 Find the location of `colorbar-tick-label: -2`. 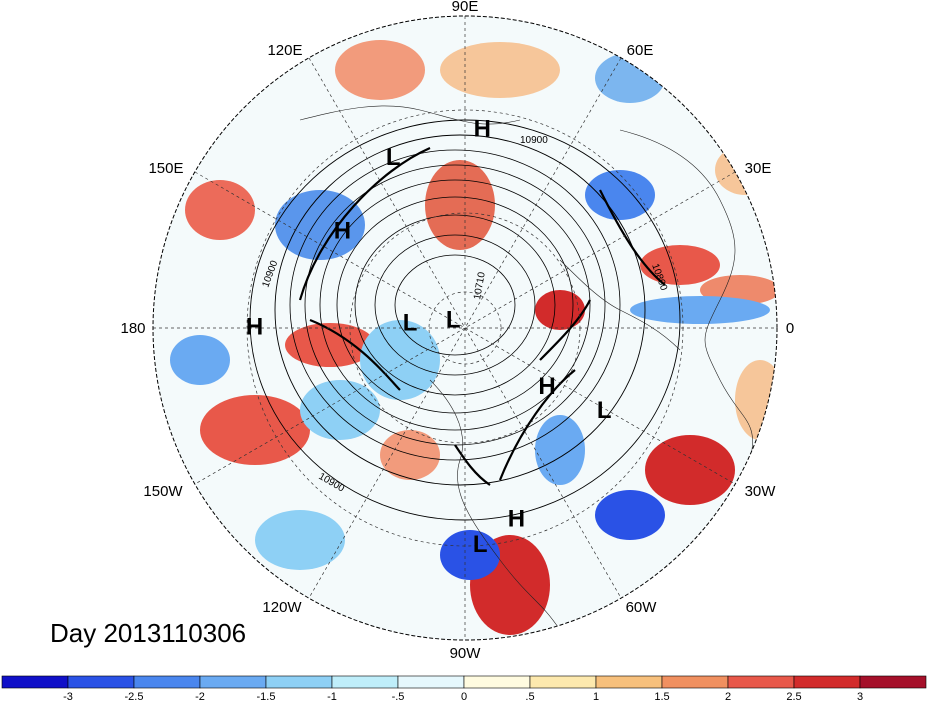

colorbar-tick-label: -2 is located at coordinates (200, 696).